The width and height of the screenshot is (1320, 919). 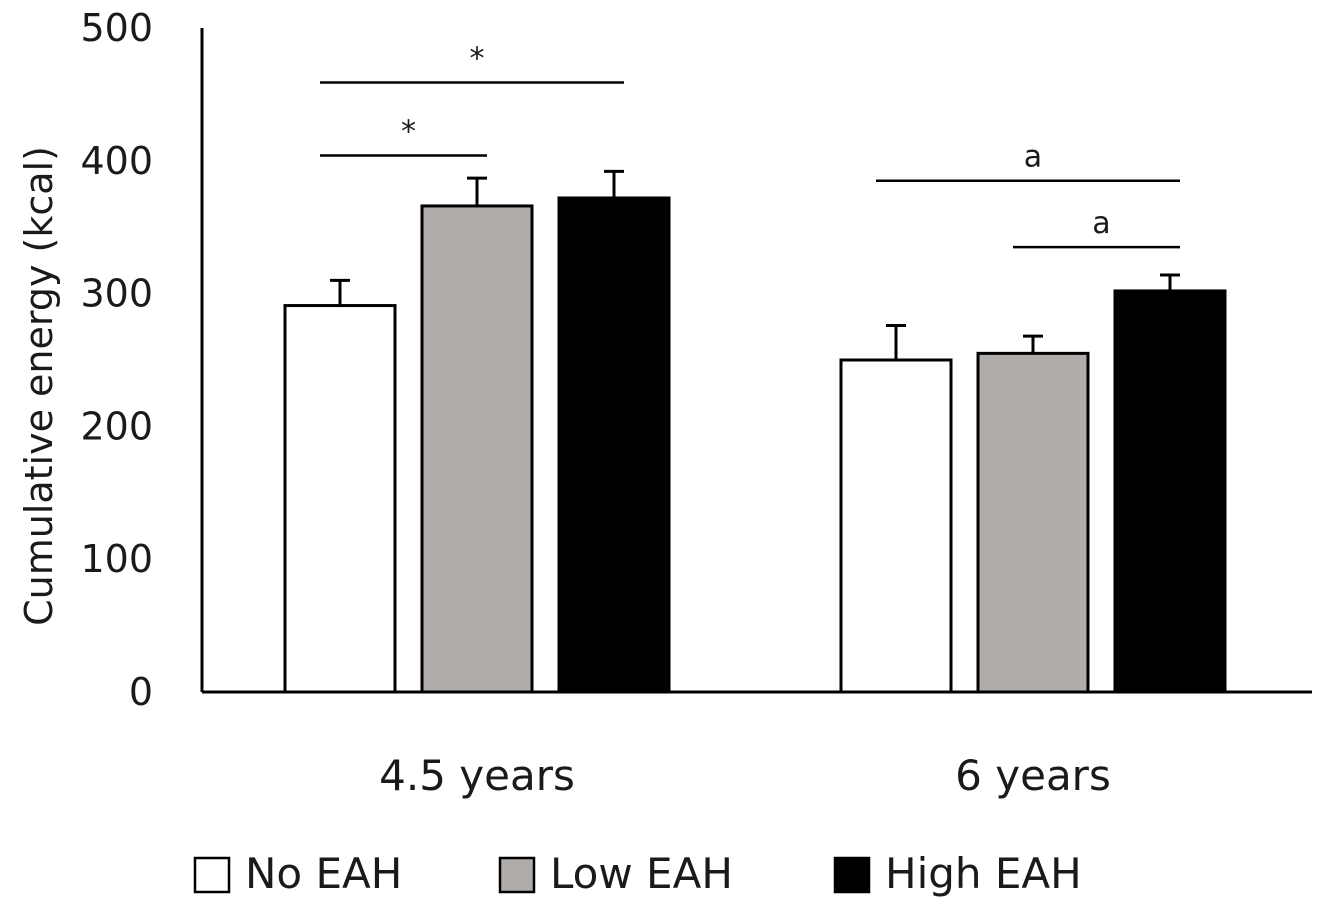 What do you see at coordinates (477, 775) in the screenshot?
I see `x-tick-label: 4.5 years` at bounding box center [477, 775].